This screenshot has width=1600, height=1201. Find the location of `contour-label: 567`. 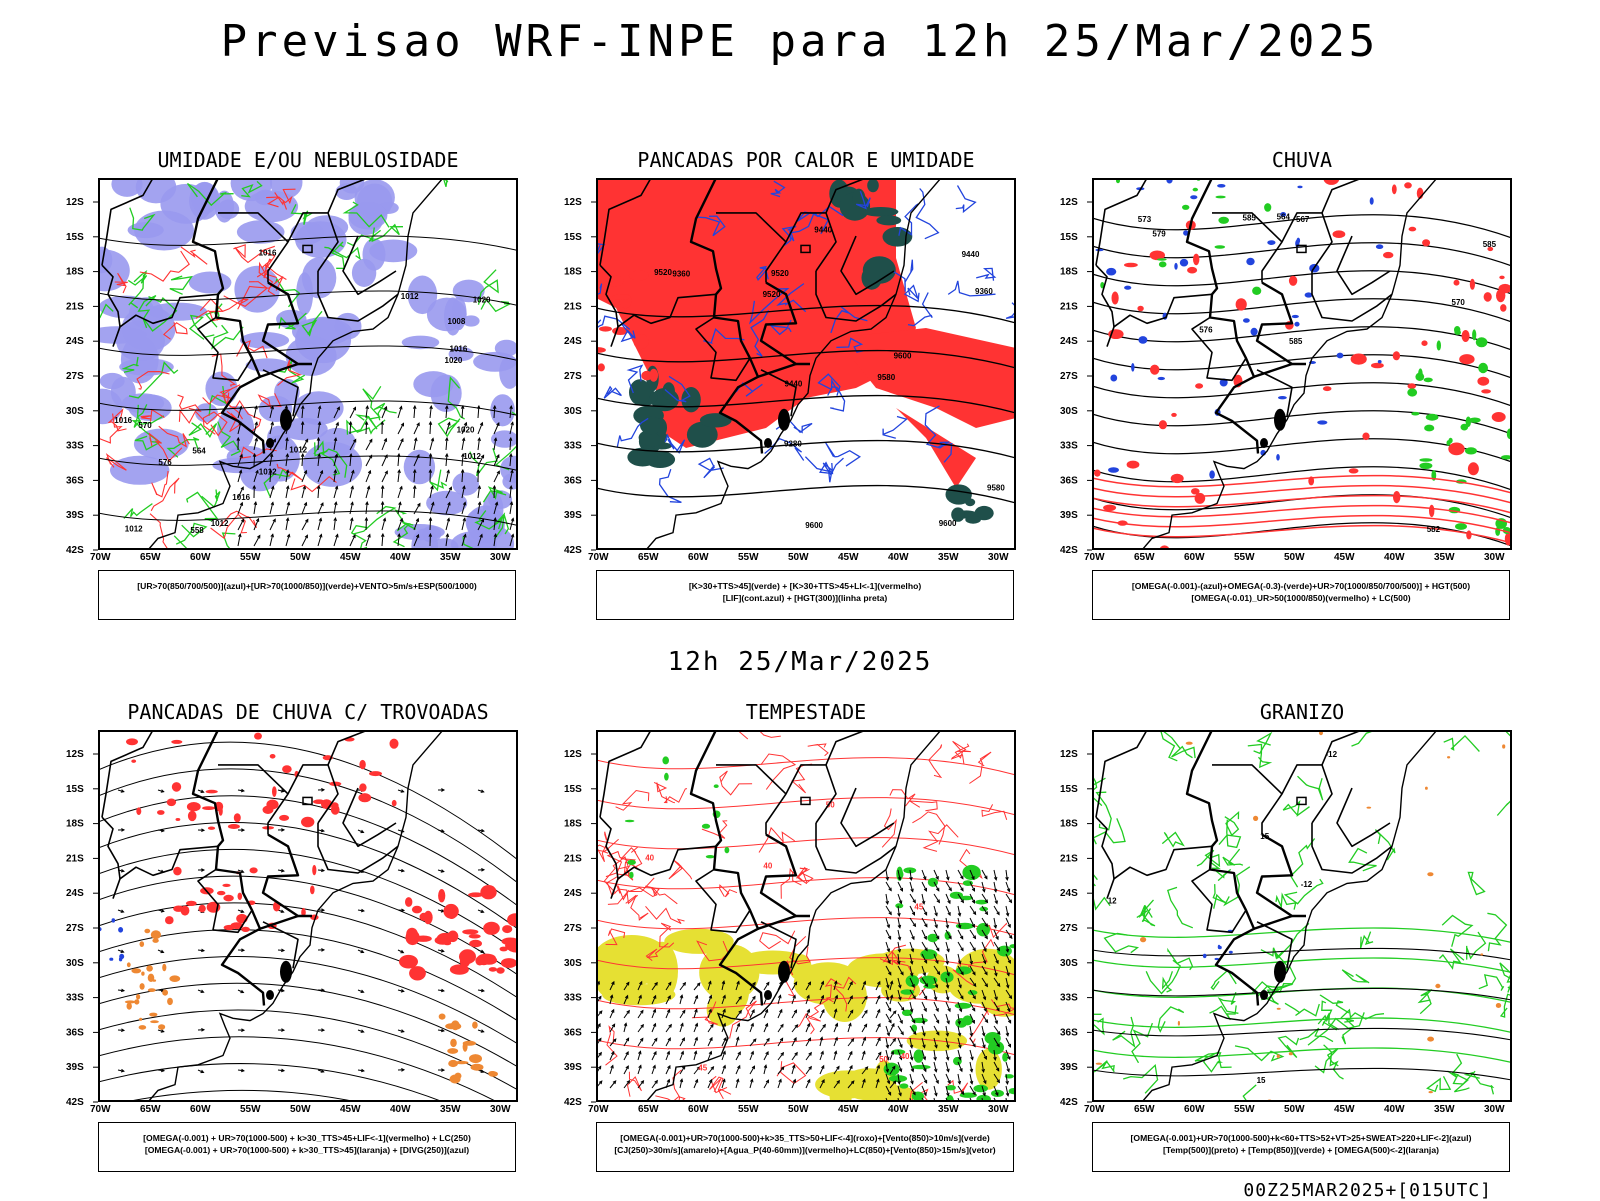

contour-label: 567 is located at coordinates (1303, 219).